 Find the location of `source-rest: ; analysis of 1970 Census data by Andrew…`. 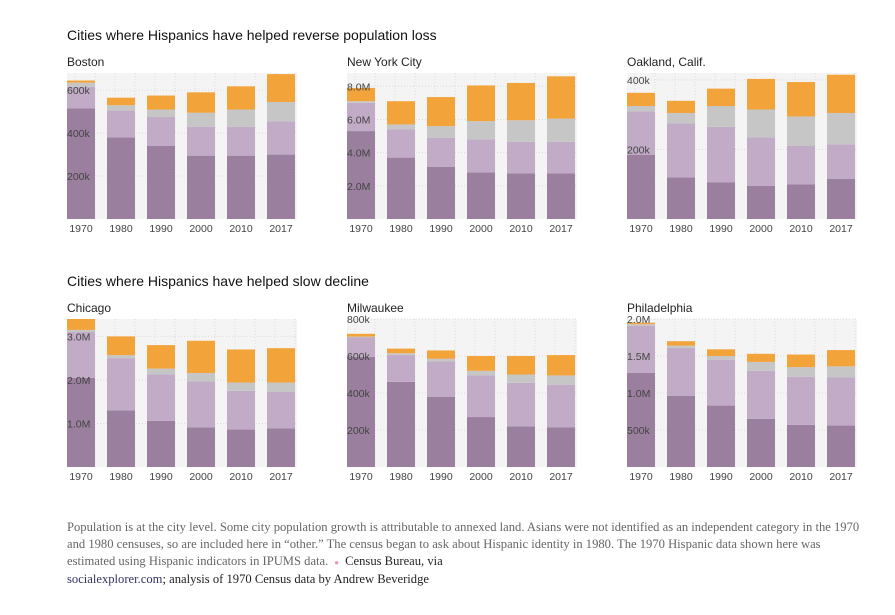

source-rest: ; analysis of 1970 Census data by Andrew… is located at coordinates (295, 579).